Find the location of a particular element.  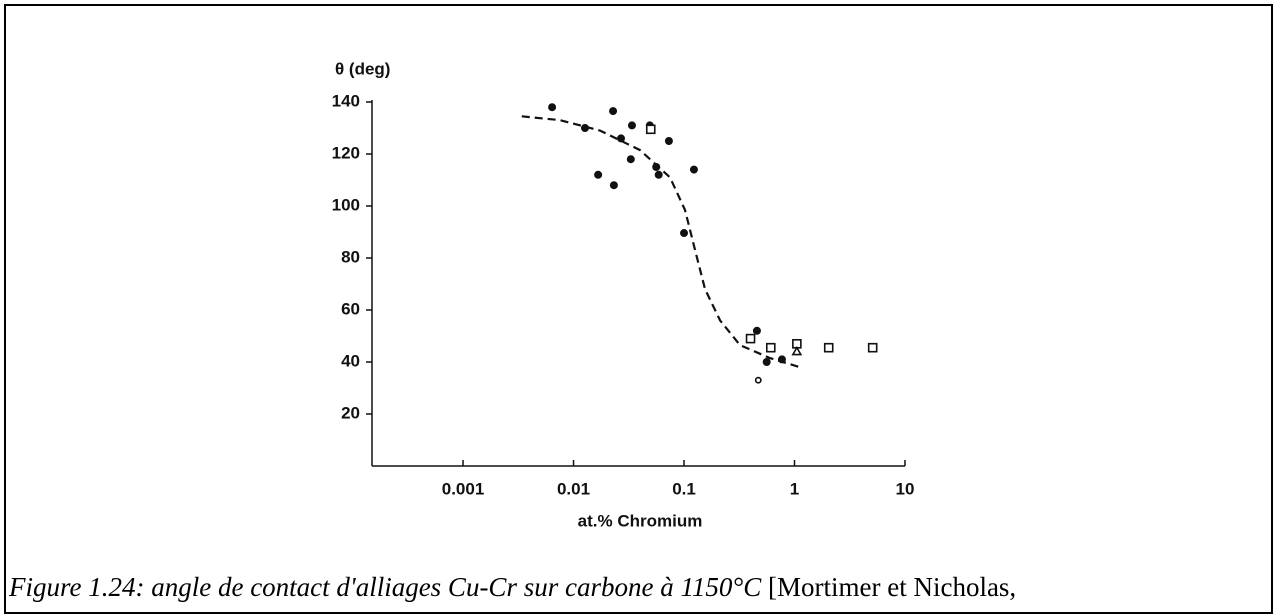

x-tick-label: 1 is located at coordinates (794, 488).